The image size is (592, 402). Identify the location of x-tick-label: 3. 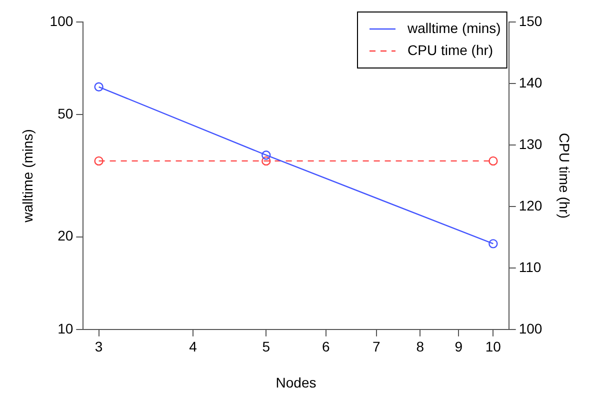
(98, 346).